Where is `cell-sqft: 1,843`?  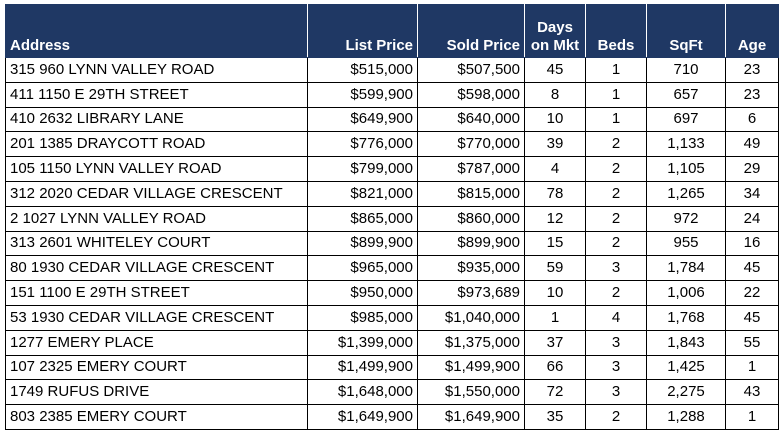
cell-sqft: 1,843 is located at coordinates (686, 342).